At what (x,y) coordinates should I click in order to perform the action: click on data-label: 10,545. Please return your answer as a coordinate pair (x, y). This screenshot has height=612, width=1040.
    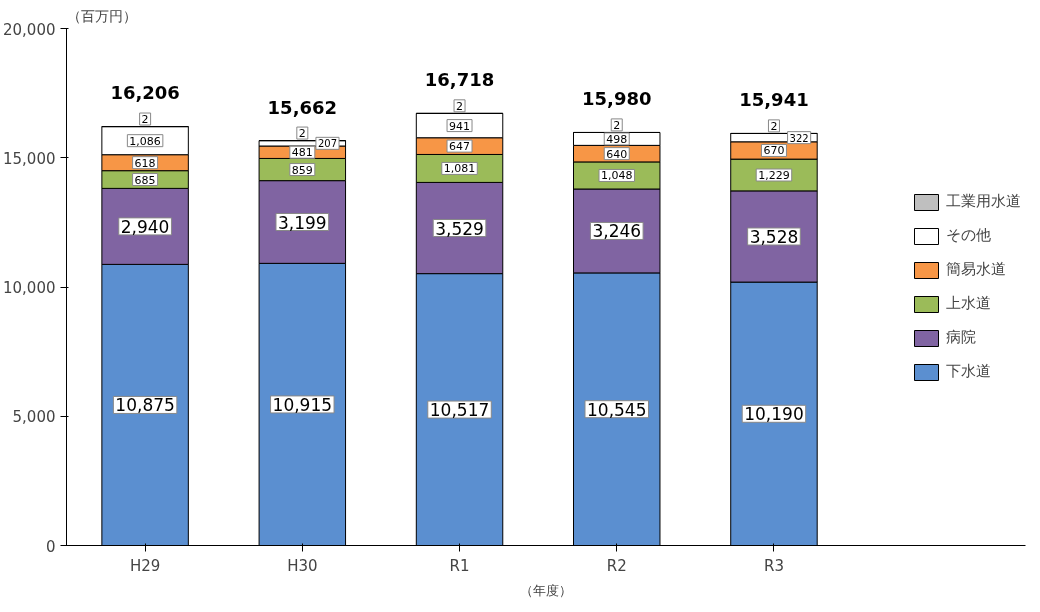
    Looking at the image, I should click on (617, 409).